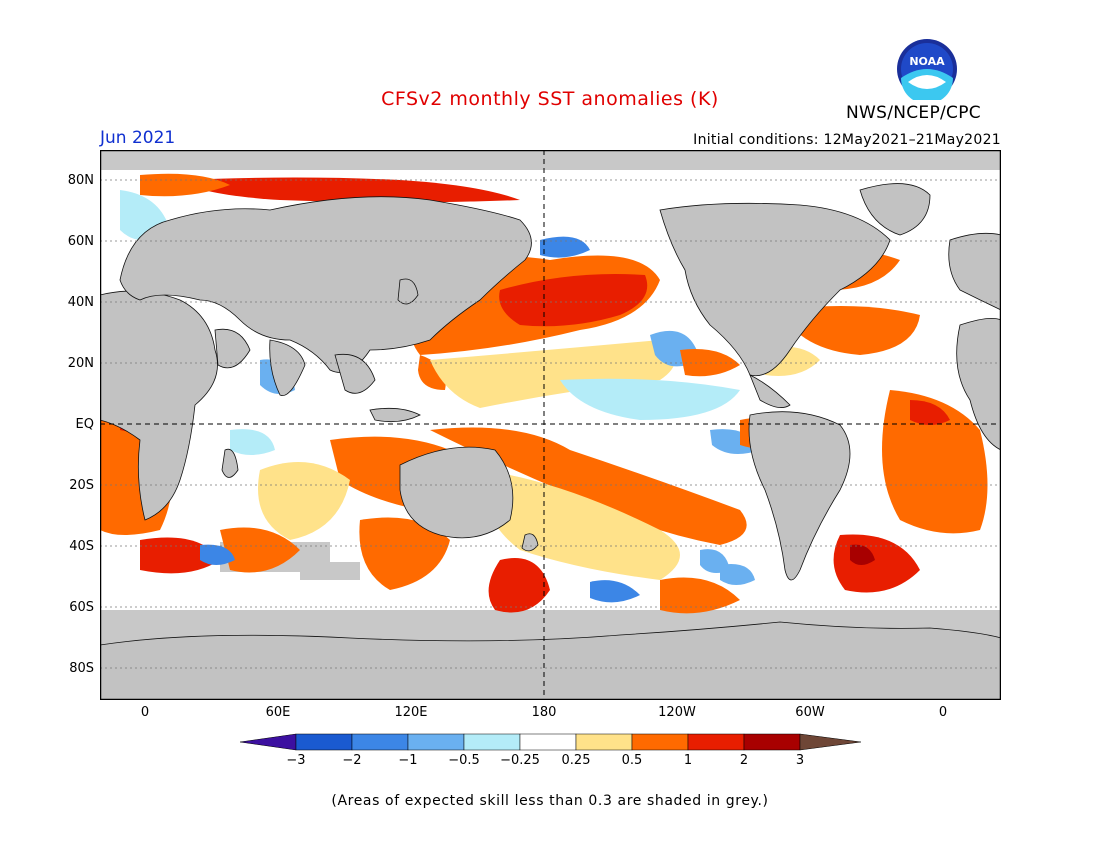 Image resolution: width=1100 pixels, height=850 pixels. I want to click on lat-label-80s: 80S, so click(81, 668).